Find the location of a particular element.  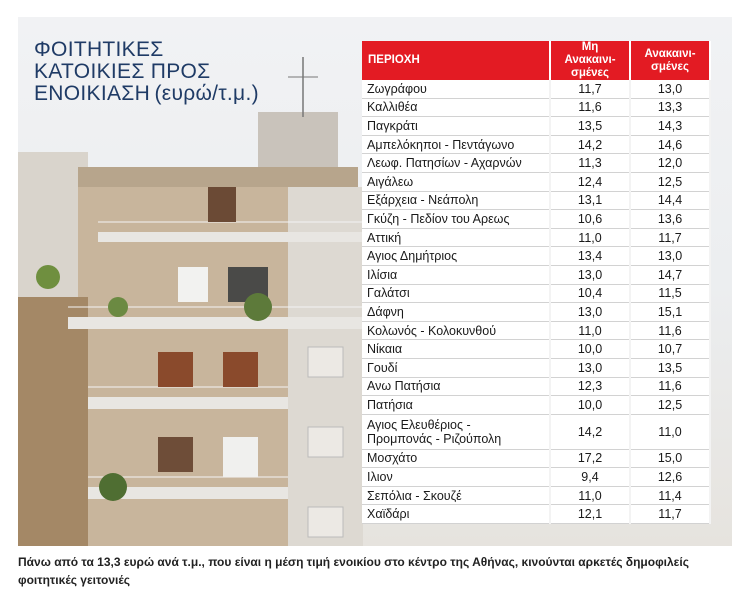

renovated-price-cell: 15,1 is located at coordinates (670, 312).